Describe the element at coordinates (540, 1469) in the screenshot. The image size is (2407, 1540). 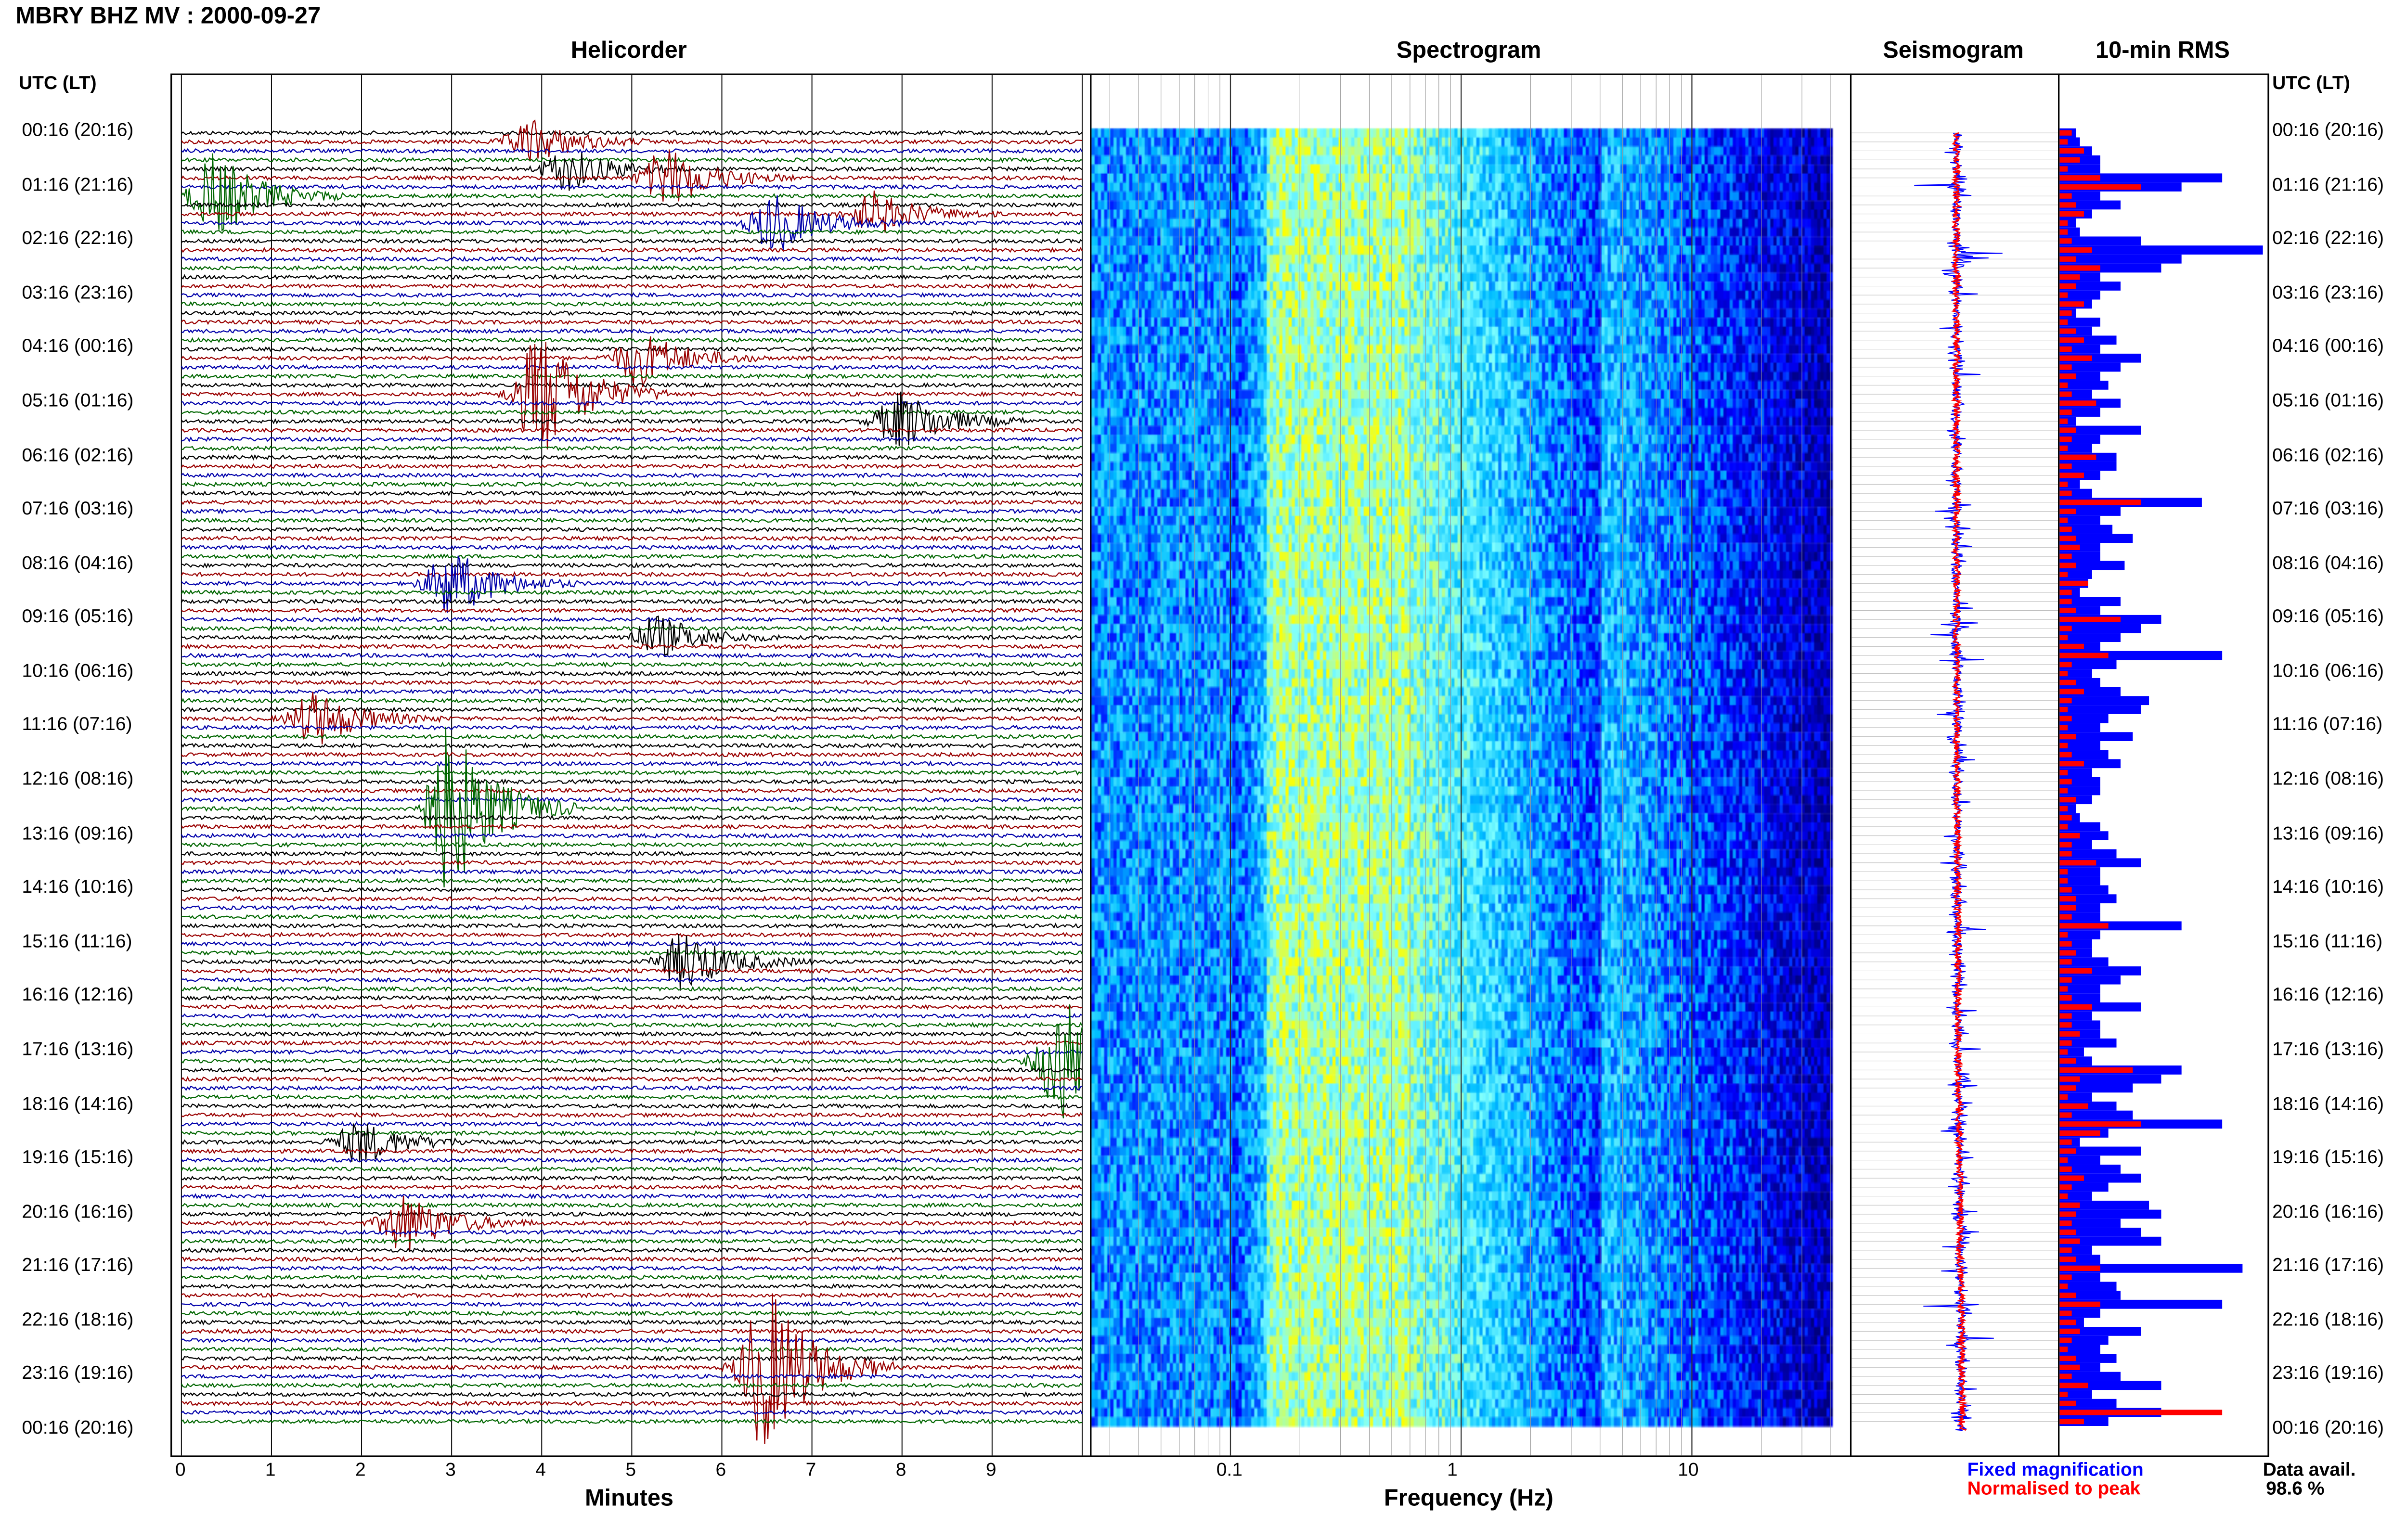
I see `helicorder-x-tick: 4` at that location.